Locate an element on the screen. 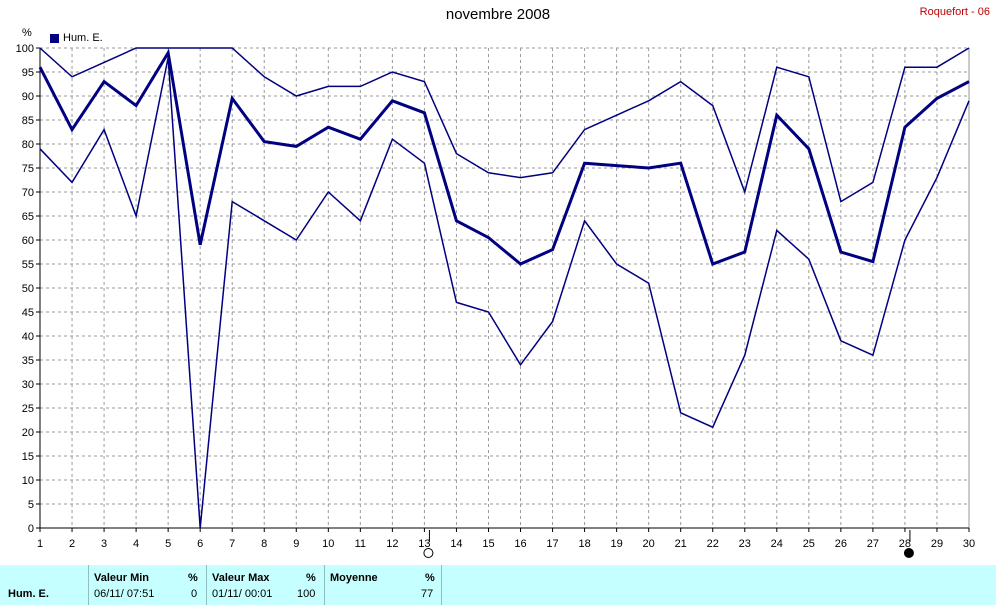 The width and height of the screenshot is (996, 605). y-tick-label: 45 is located at coordinates (28, 313).